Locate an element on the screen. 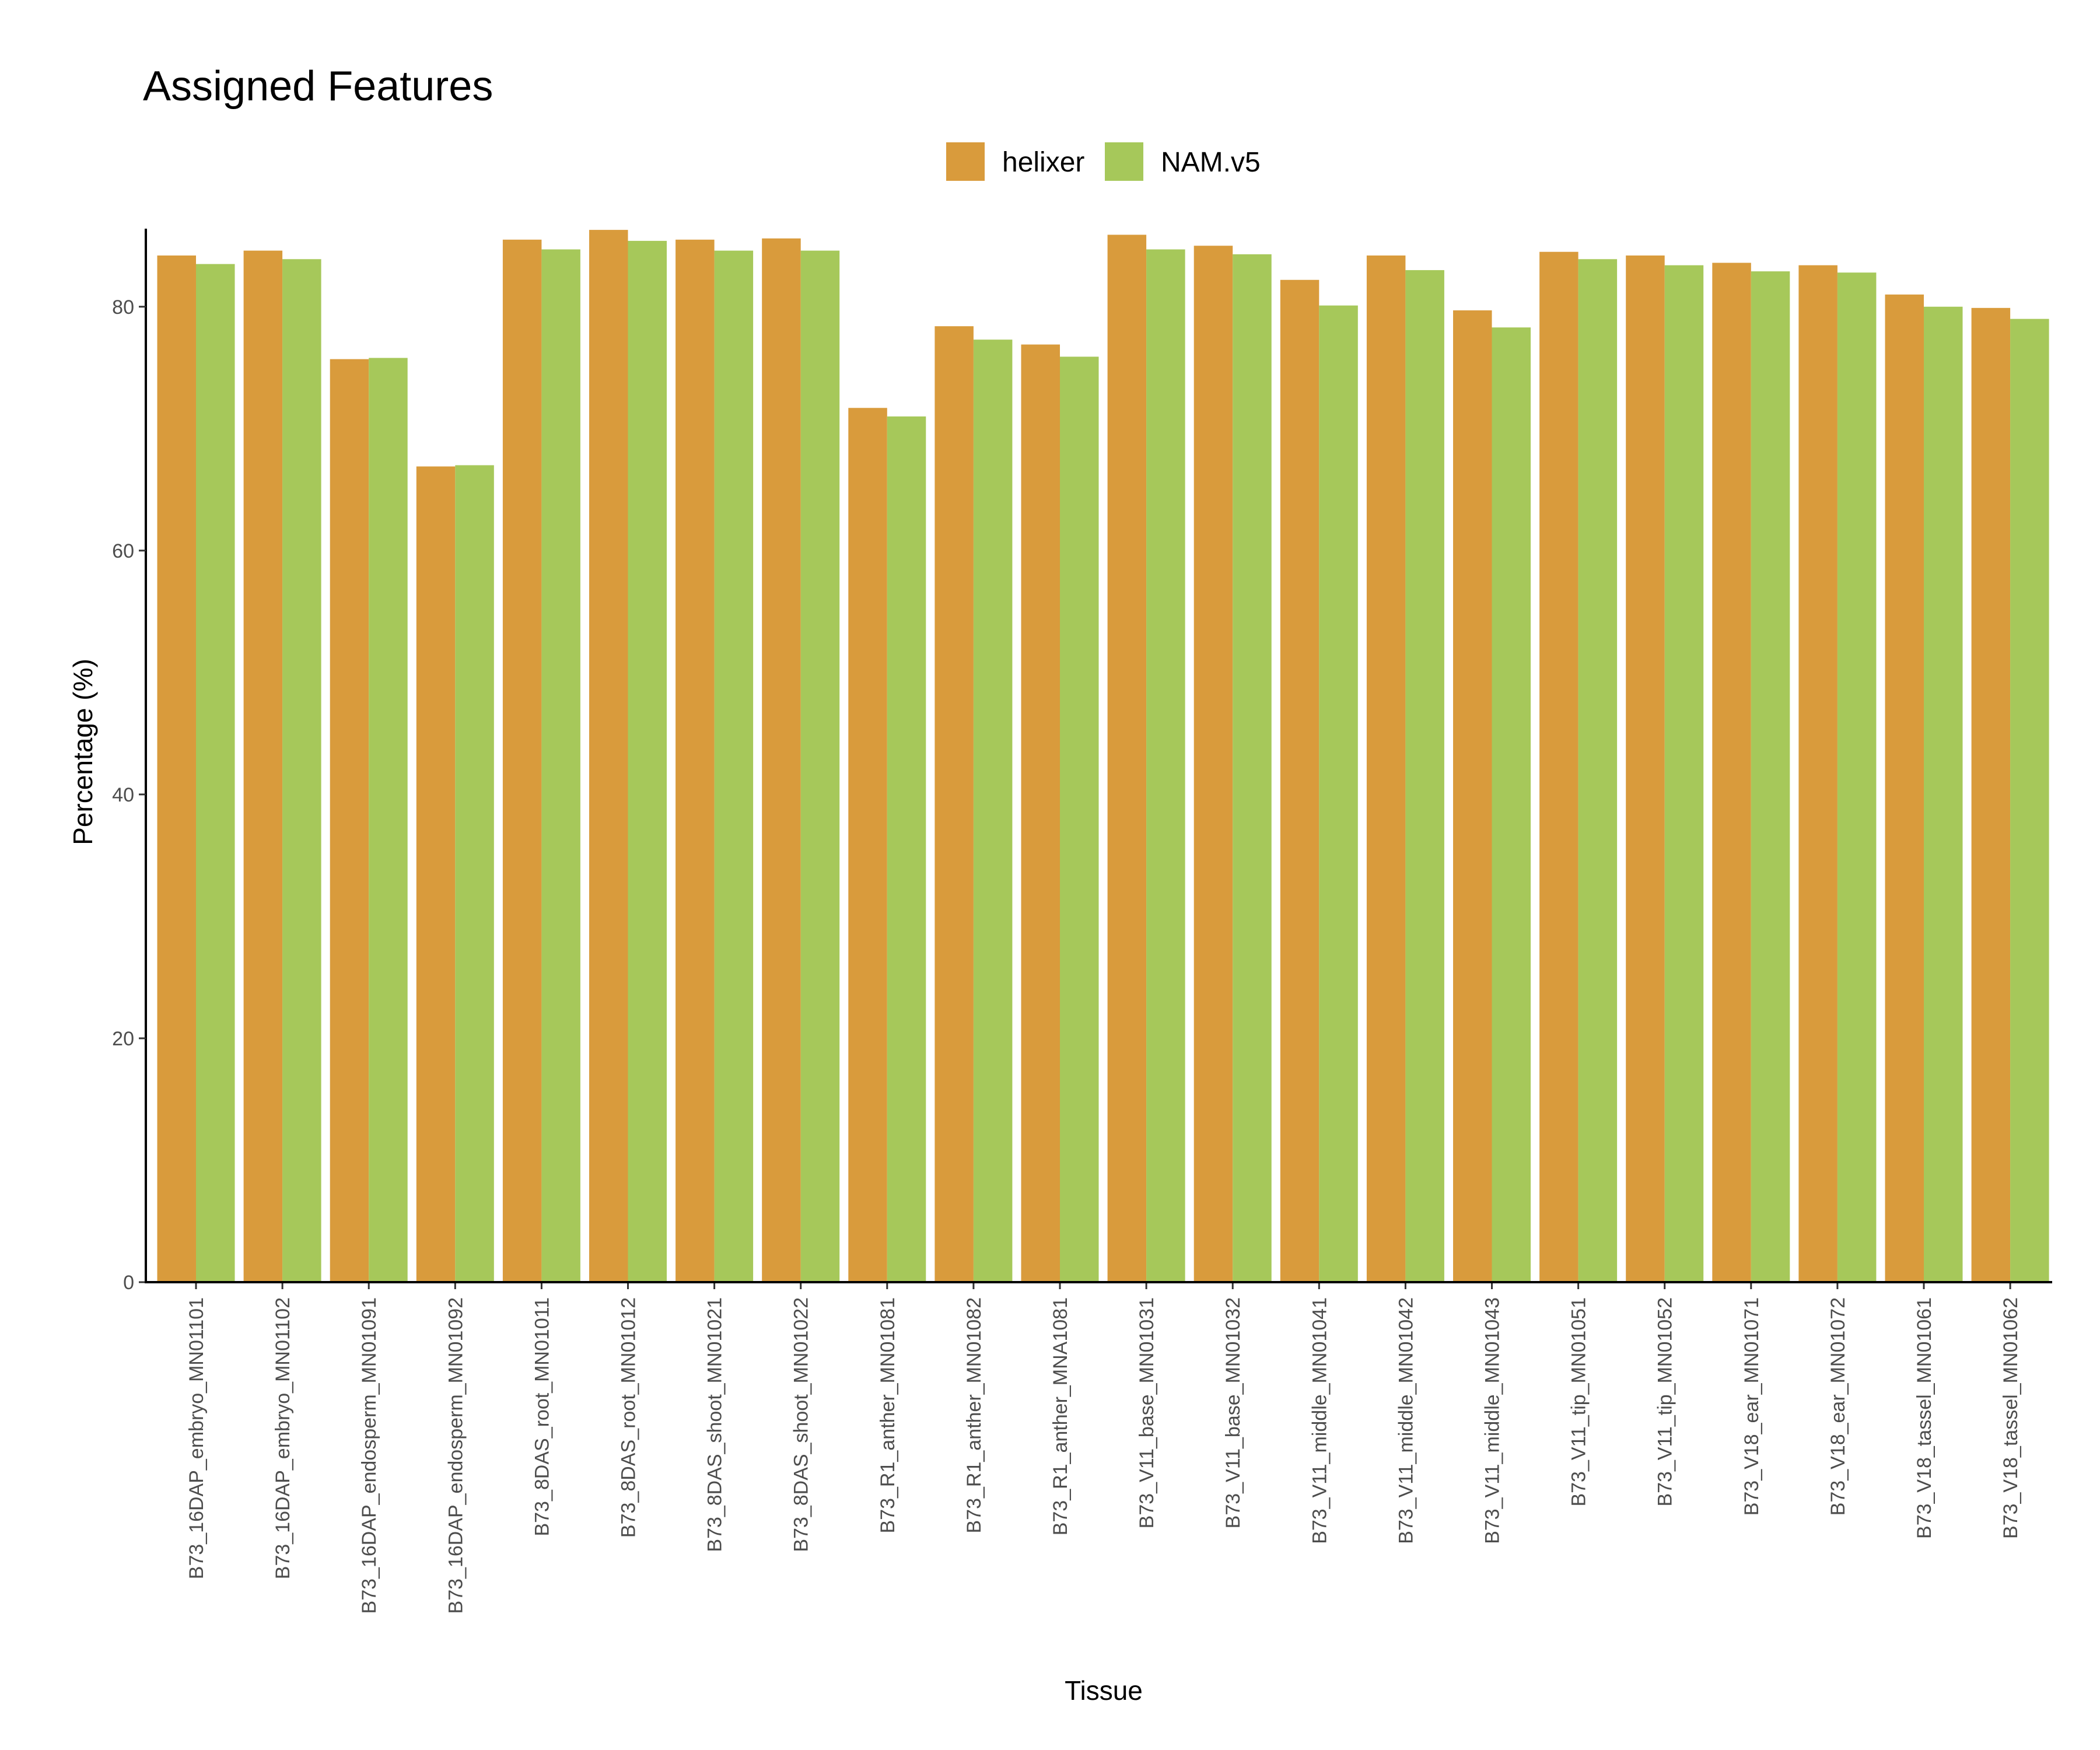 This screenshot has height=1750, width=2100. x-tick-label: B73_16DAP_embryo_MN01102 is located at coordinates (283, 1438).